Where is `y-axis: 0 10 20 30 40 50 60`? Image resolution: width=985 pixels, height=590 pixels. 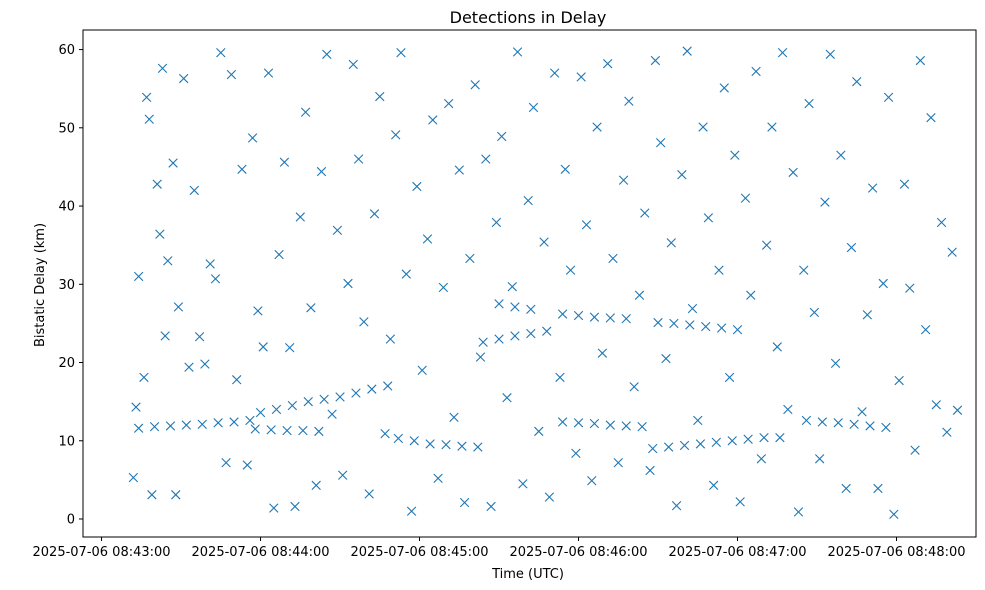 y-axis: 0 10 20 30 40 50 60 is located at coordinates (70, 285).